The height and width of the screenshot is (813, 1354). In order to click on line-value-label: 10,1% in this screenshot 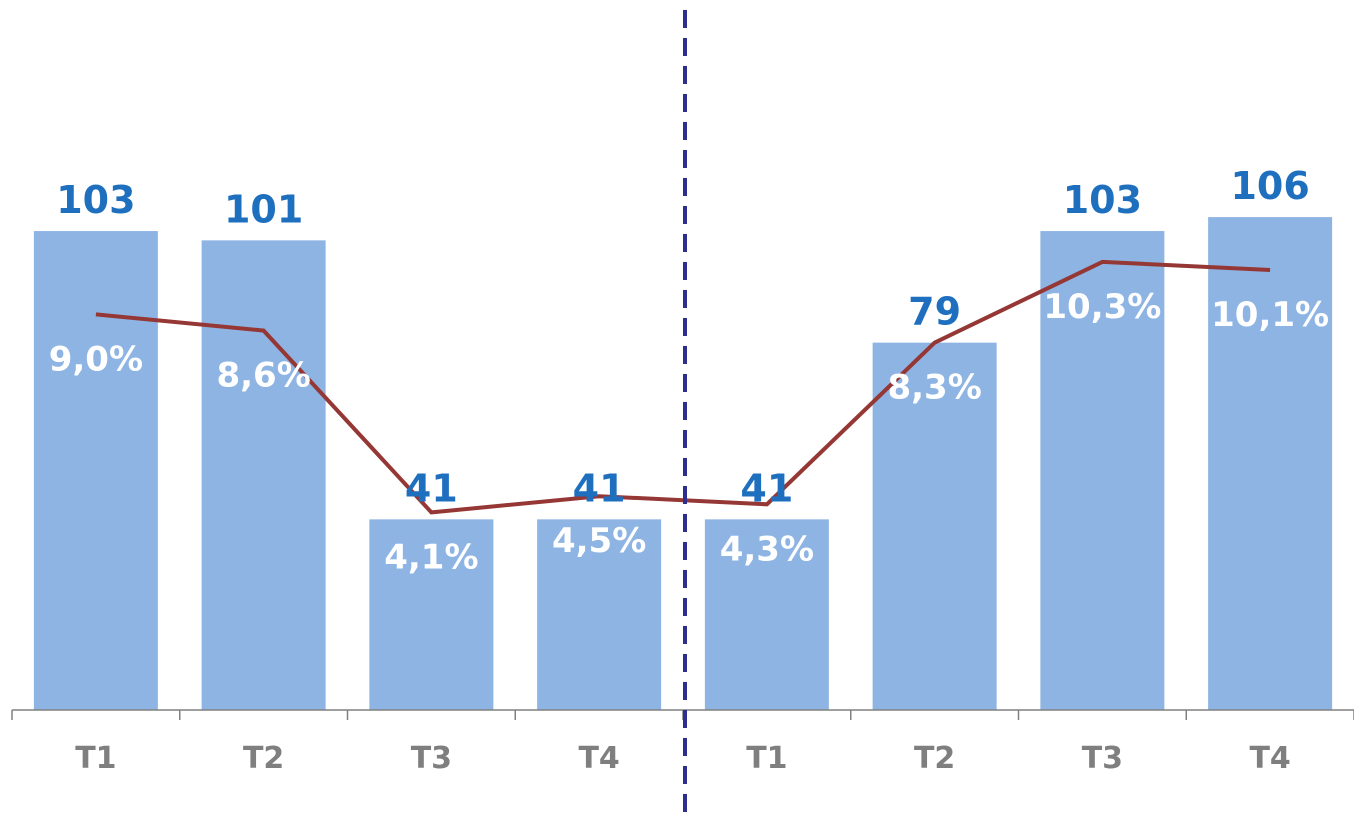, I will do `click(1270, 315)`.